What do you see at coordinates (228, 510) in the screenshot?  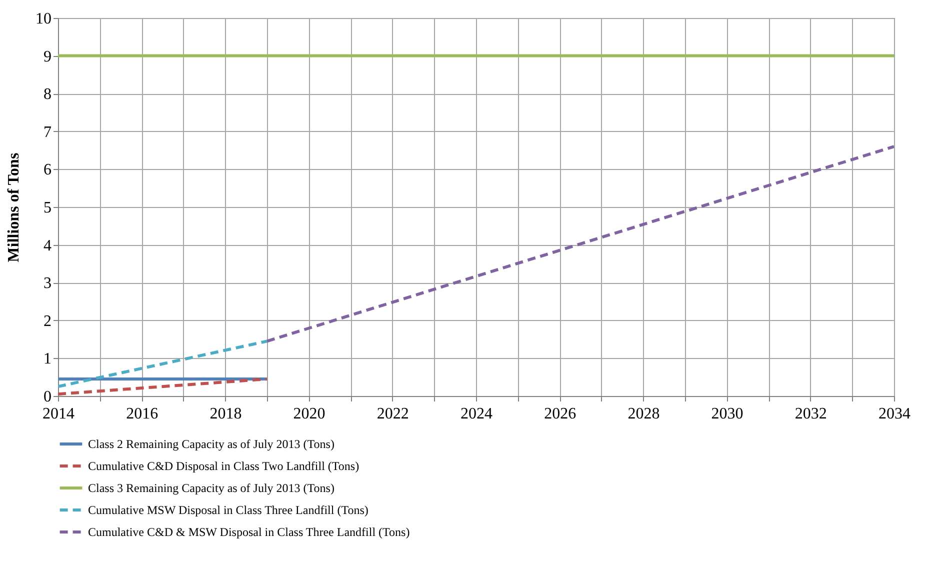 I see `legend-label: Cumulative MSW Disposal in Class Three Landfill (Tons)` at bounding box center [228, 510].